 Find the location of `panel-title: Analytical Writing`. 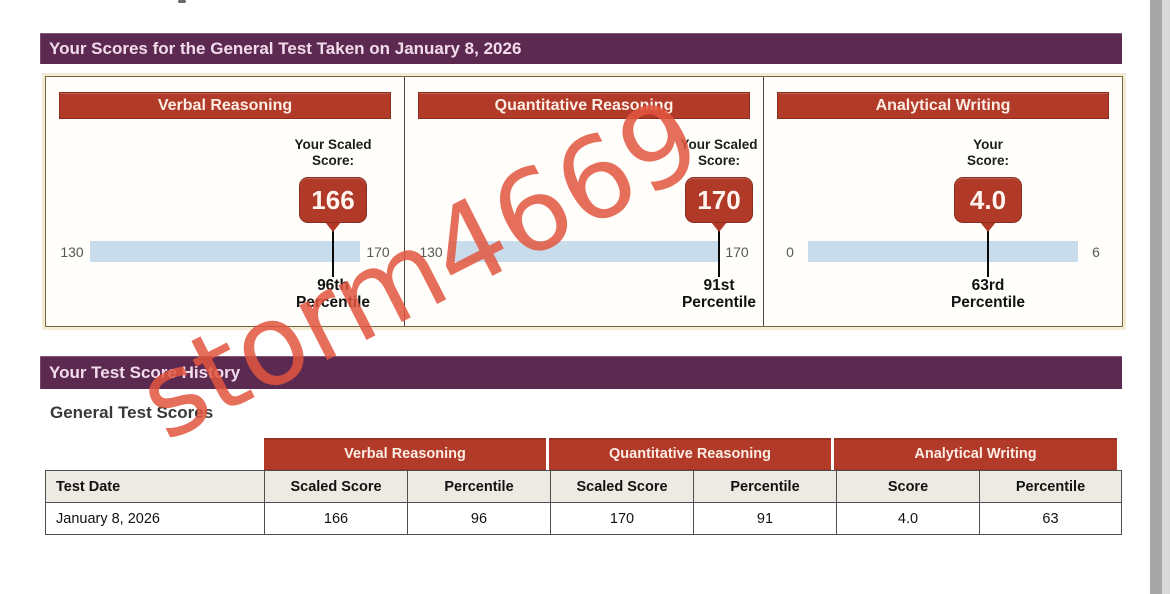

panel-title: Analytical Writing is located at coordinates (943, 105).